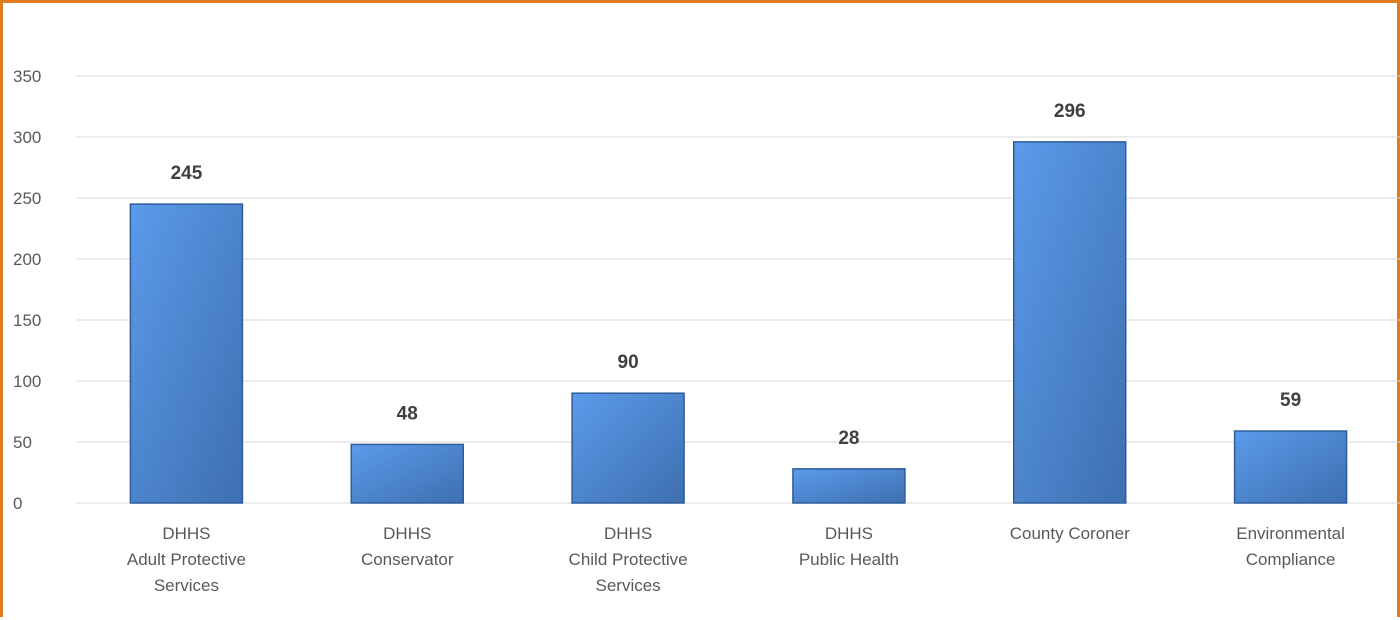 The width and height of the screenshot is (1400, 620). Describe the element at coordinates (1070, 111) in the screenshot. I see `data-label: 296` at that location.